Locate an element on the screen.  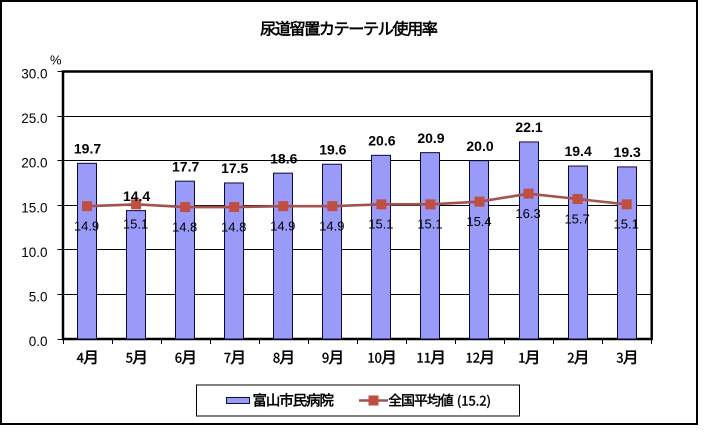
svg-text: 20.9 is located at coordinates (430, 138).